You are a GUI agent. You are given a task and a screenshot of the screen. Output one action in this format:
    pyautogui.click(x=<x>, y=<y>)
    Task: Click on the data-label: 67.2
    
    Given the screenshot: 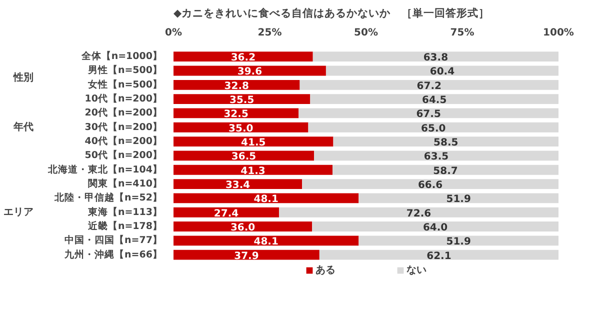 What is the action you would take?
    pyautogui.click(x=429, y=86)
    